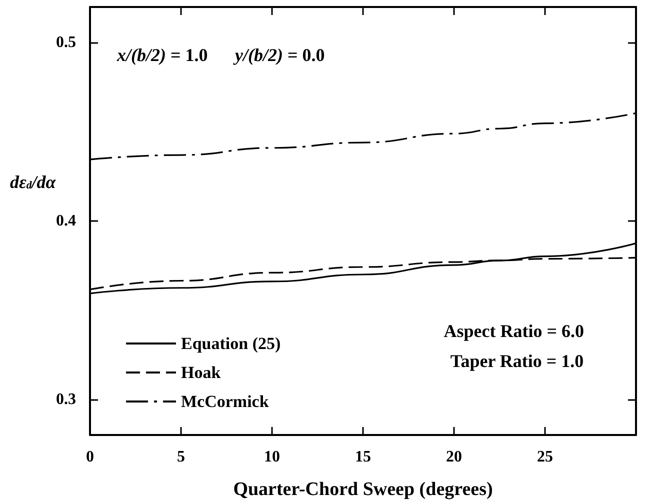 This screenshot has height=504, width=647. What do you see at coordinates (363, 489) in the screenshot?
I see `x-axis-title: Quarter-Chord Sweep (degrees)` at bounding box center [363, 489].